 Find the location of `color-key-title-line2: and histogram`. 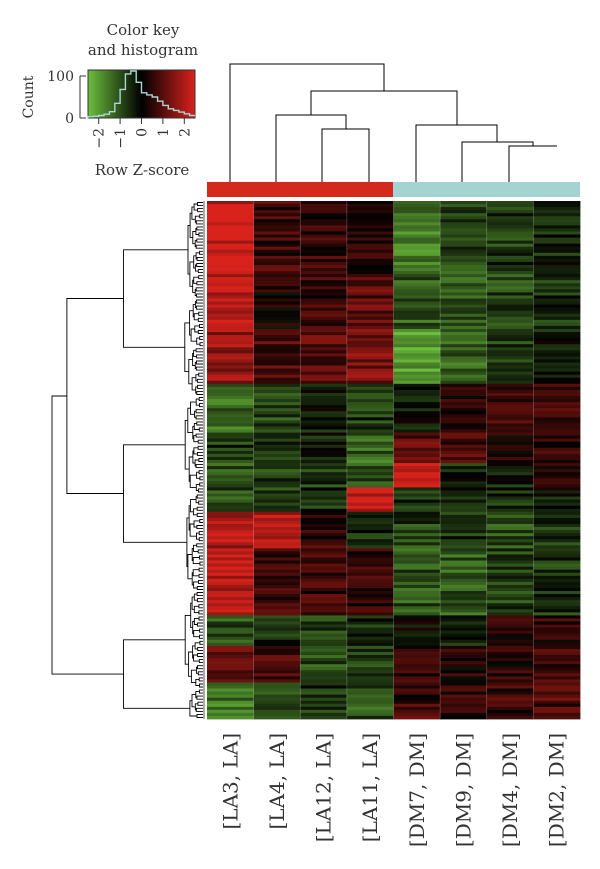

color-key-title-line2: and histogram is located at coordinates (143, 50).